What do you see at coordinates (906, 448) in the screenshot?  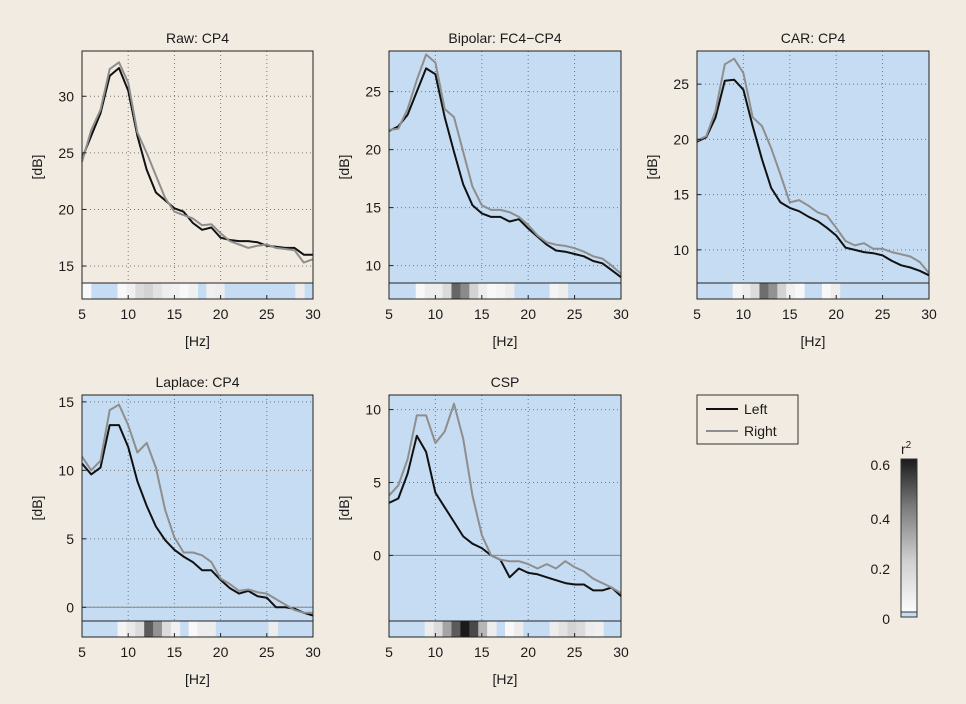 I see `colorbar-label: r2` at bounding box center [906, 448].